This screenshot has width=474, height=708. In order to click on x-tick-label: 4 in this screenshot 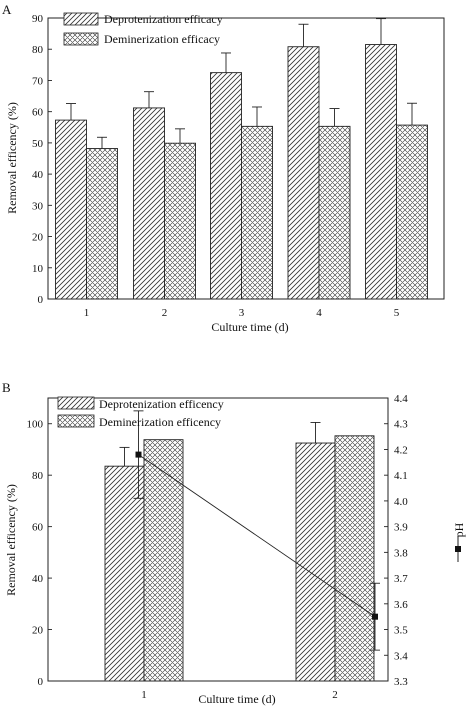, I will do `click(319, 313)`.